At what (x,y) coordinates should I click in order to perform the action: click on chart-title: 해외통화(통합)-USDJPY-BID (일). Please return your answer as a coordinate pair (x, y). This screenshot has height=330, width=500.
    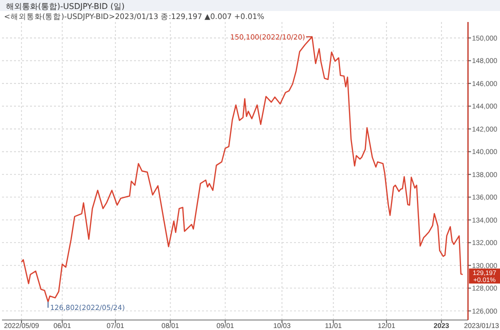
    Looking at the image, I should click on (65, 6).